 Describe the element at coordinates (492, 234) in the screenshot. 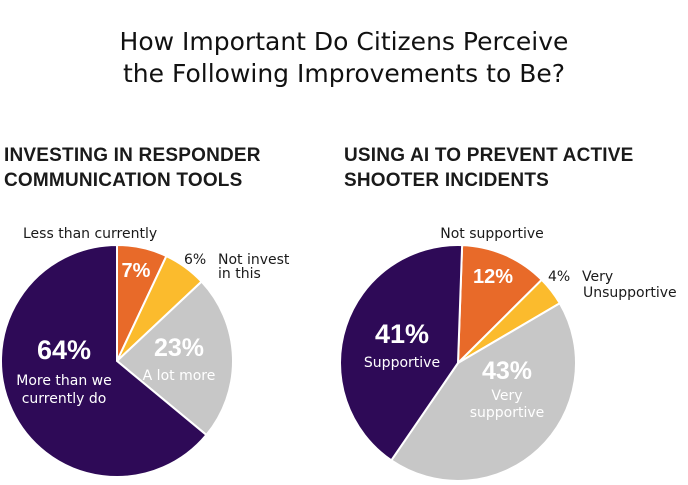

I see `pie-2-slice-1-label-line-1: Not supportive` at that location.